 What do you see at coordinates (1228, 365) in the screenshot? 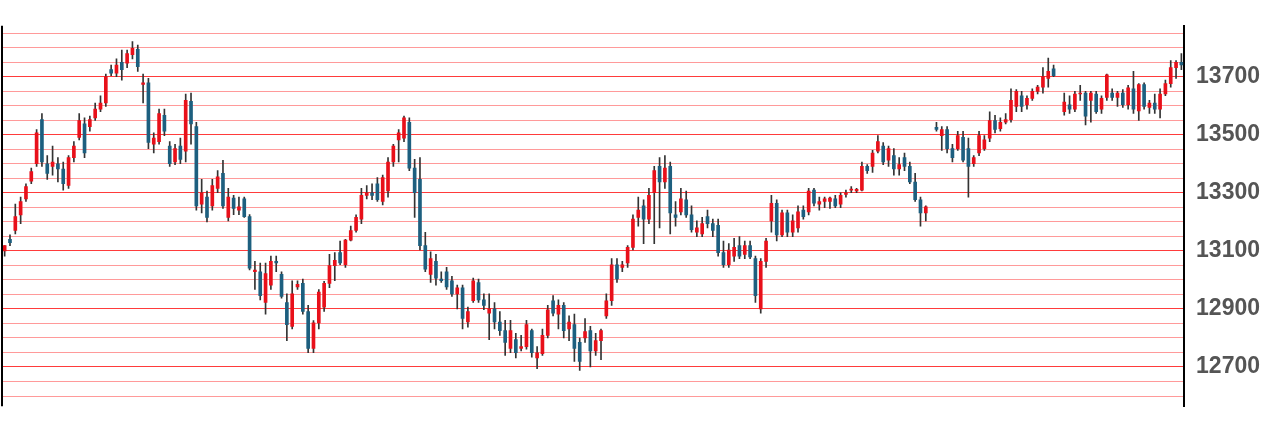
I see `y-tick-label: 12700` at bounding box center [1228, 365].